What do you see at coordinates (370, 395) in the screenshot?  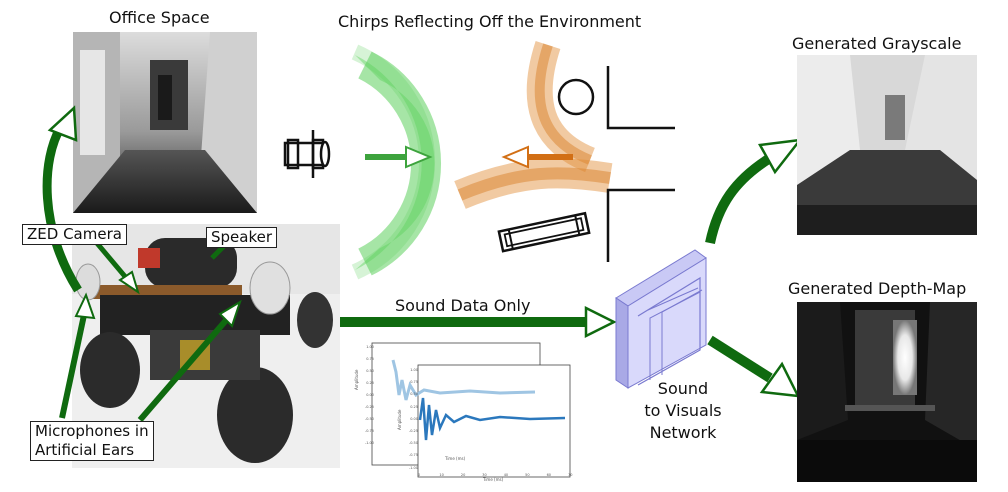 I see `back-ytick-4: 0.00` at bounding box center [370, 395].